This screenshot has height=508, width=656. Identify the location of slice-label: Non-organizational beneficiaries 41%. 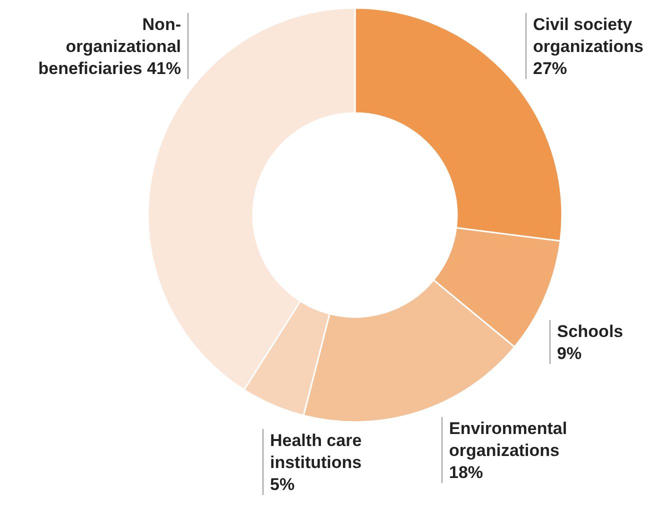
(109, 46).